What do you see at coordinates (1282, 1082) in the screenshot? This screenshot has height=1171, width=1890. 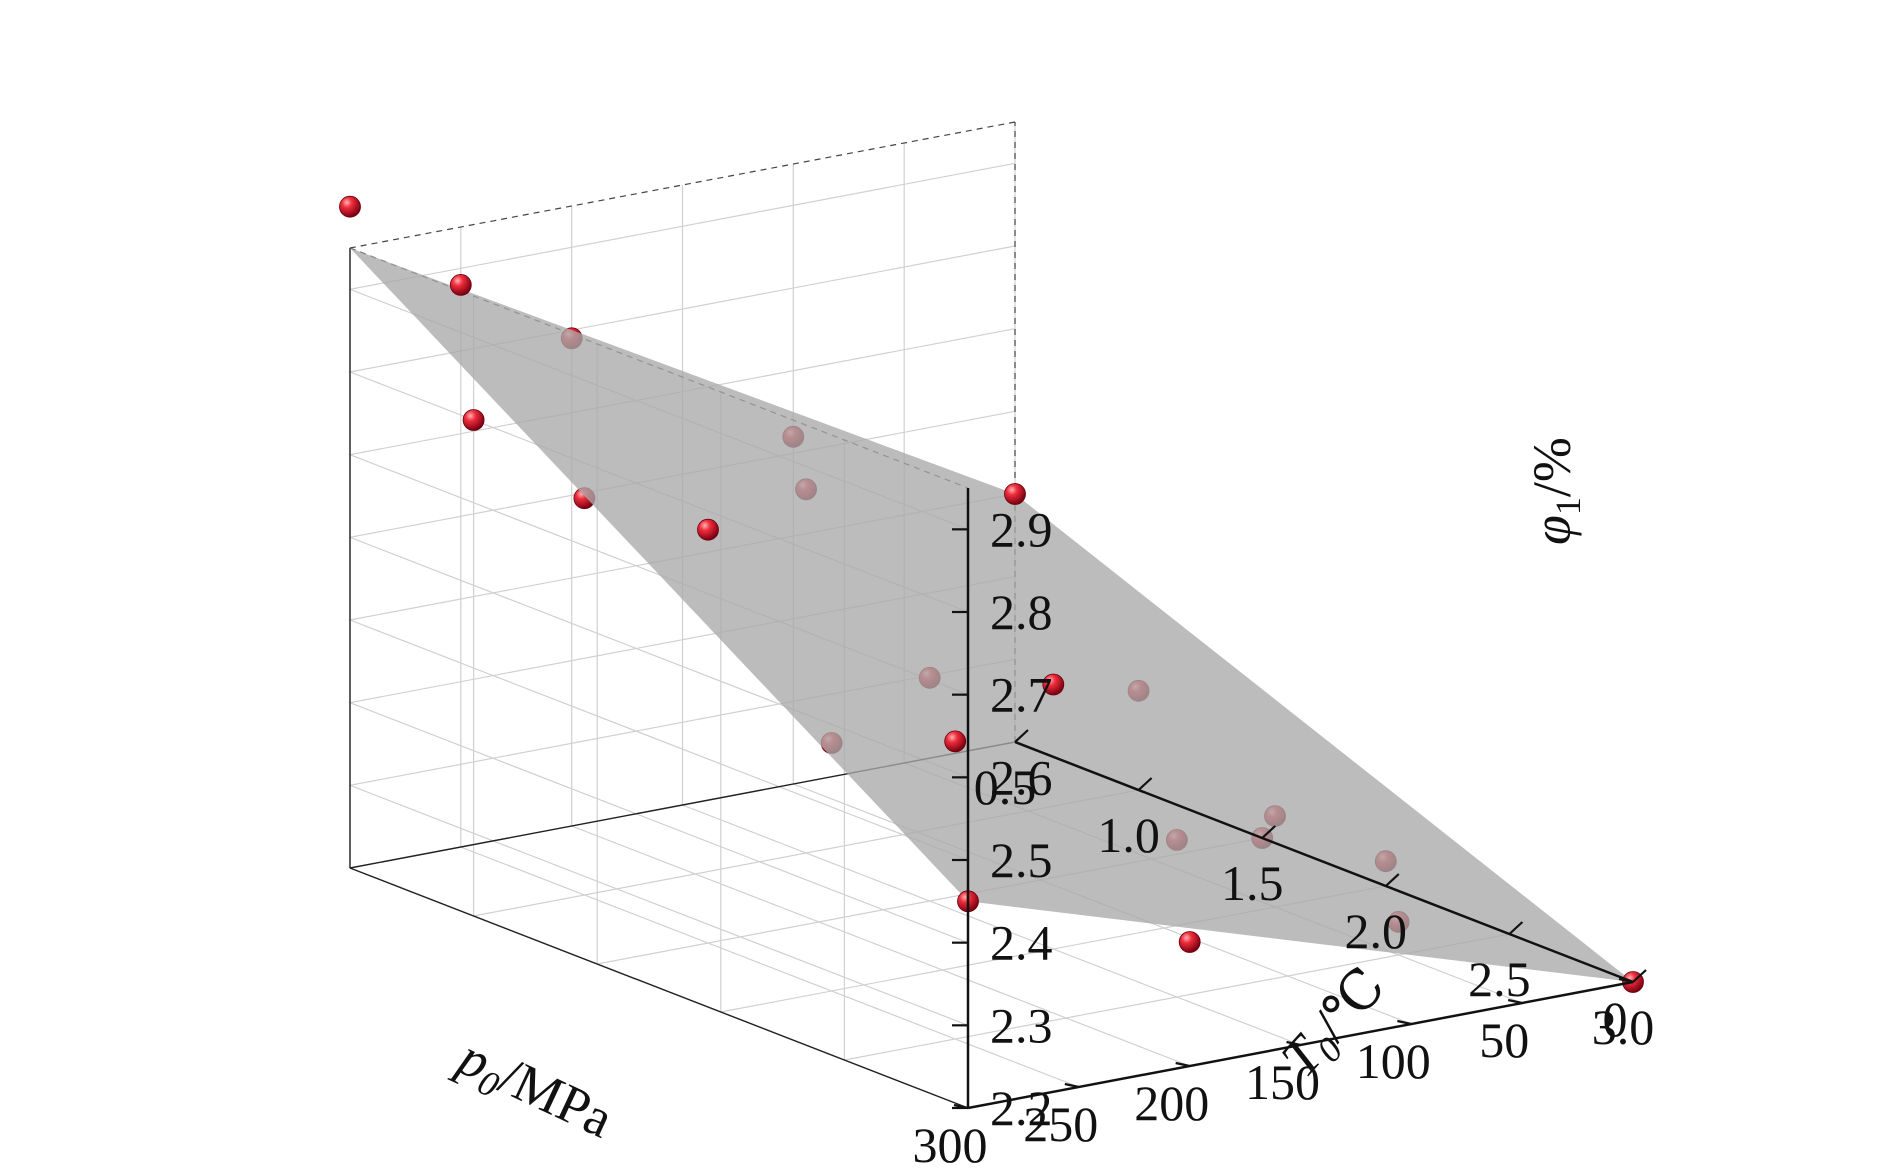 I see `y-tick-label: 150` at bounding box center [1282, 1082].